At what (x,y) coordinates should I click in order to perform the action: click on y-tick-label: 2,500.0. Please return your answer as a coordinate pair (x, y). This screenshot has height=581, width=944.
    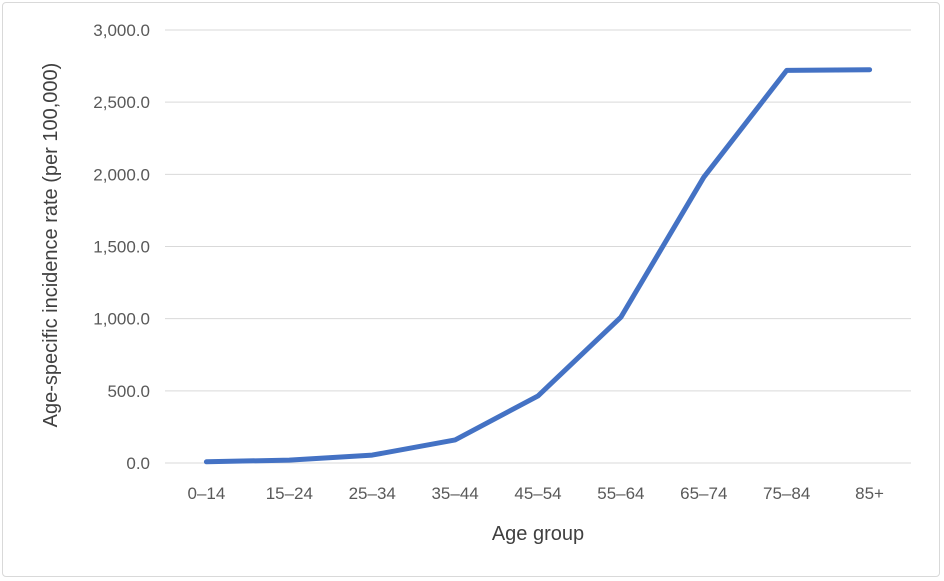
    Looking at the image, I should click on (121, 102).